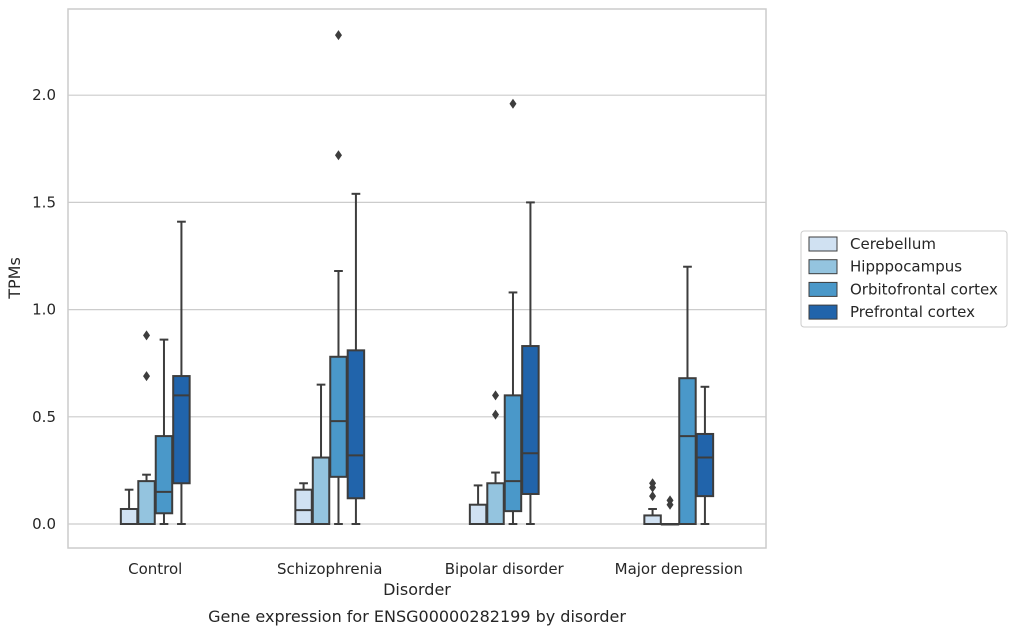 The height and width of the screenshot is (634, 1018). I want to click on y-tick-label: 0.5, so click(44, 417).